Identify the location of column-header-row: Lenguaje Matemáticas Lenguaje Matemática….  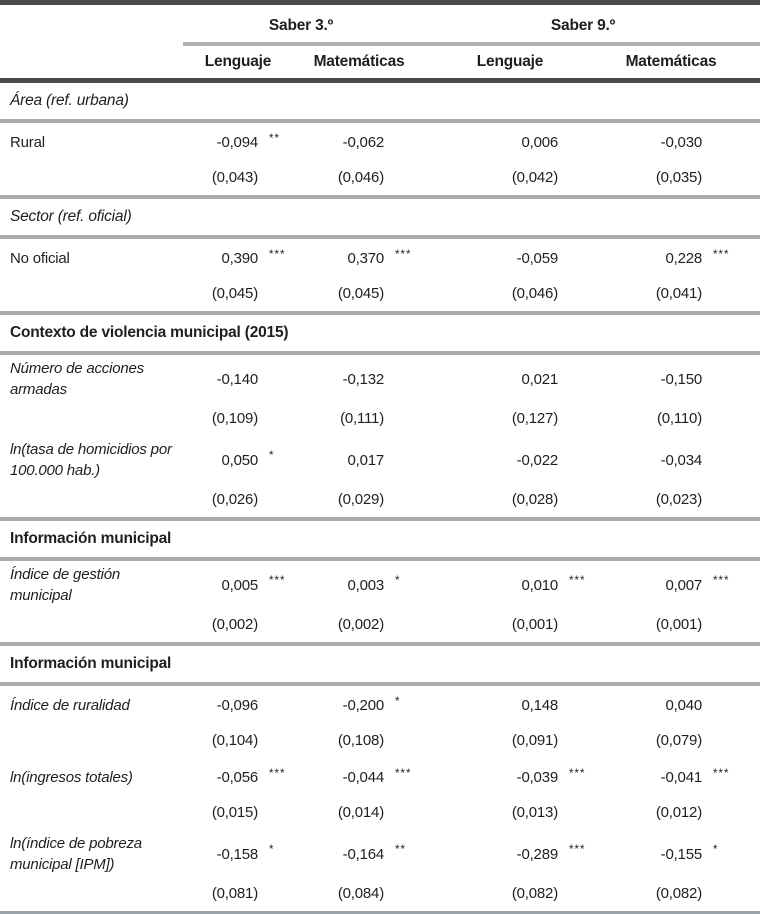
(380, 62).